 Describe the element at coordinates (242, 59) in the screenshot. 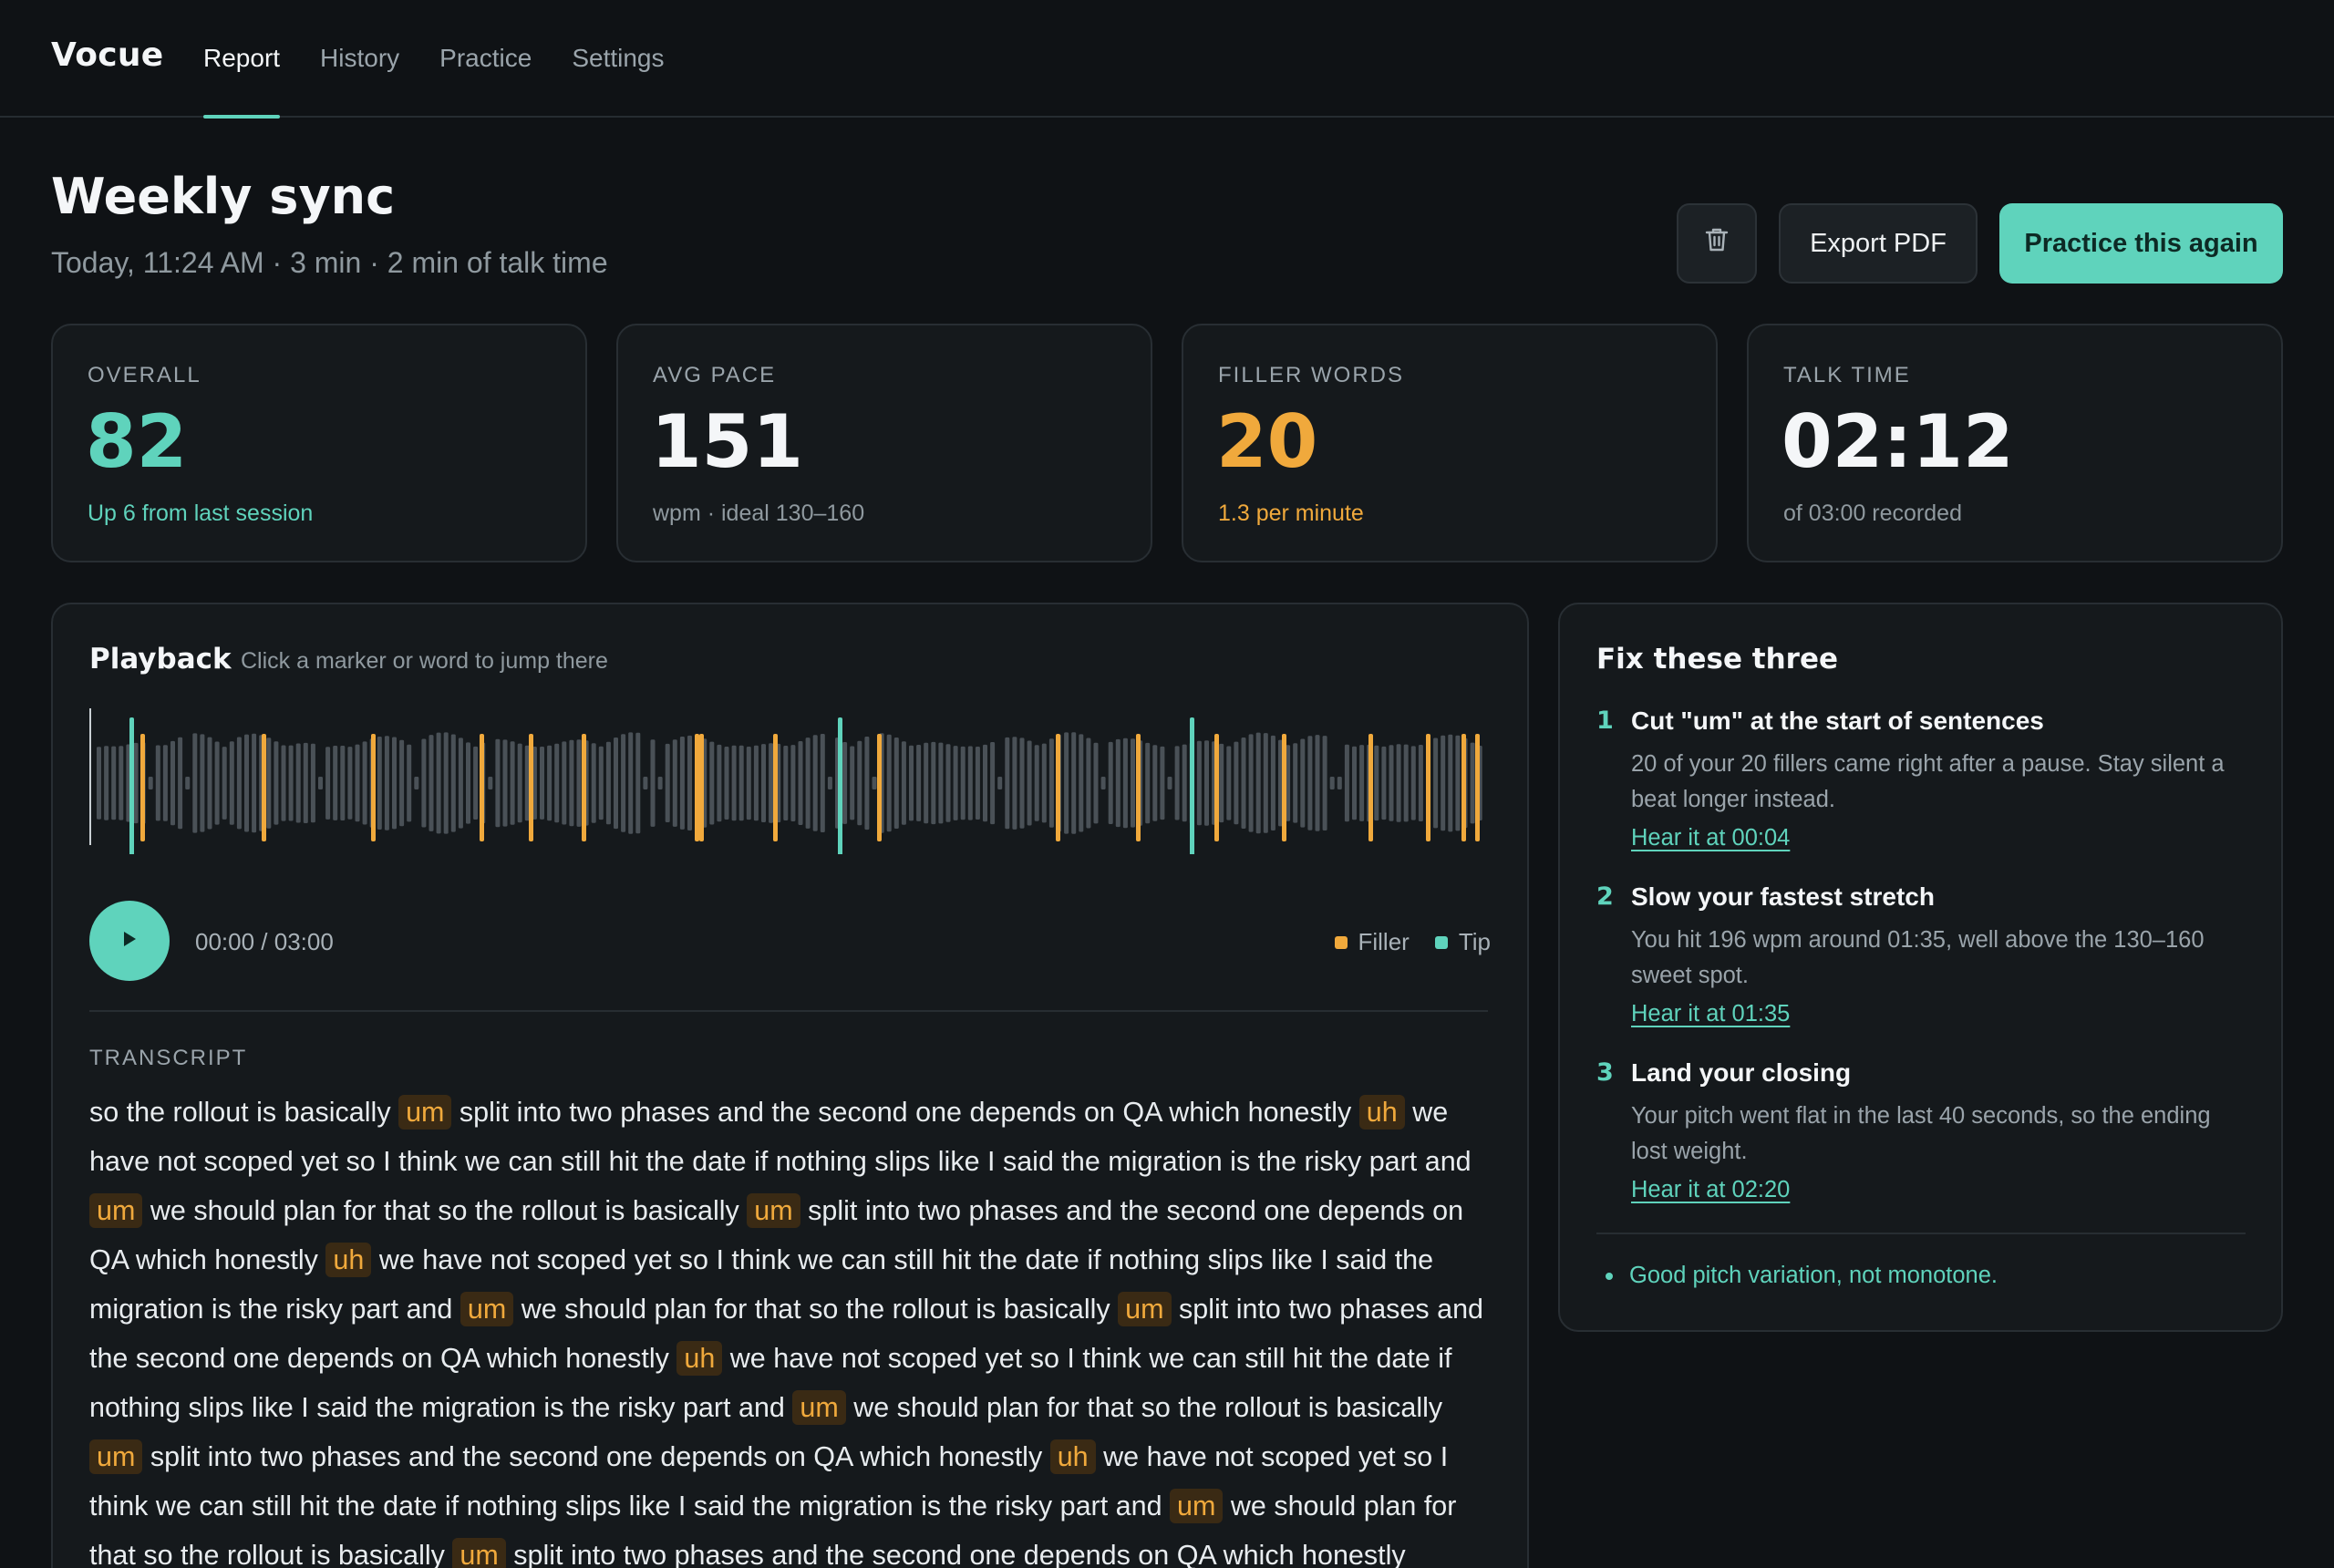

I see `tab-report: Report` at that location.